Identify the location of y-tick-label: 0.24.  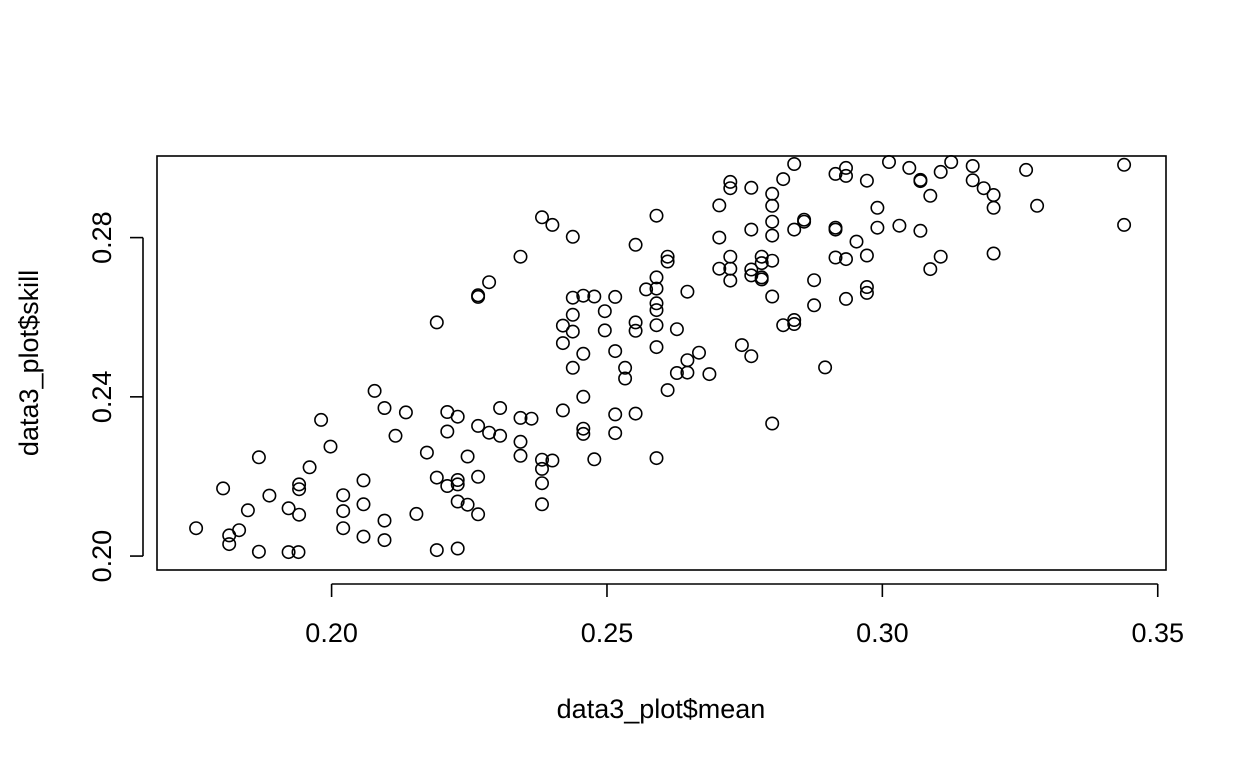
(102, 397).